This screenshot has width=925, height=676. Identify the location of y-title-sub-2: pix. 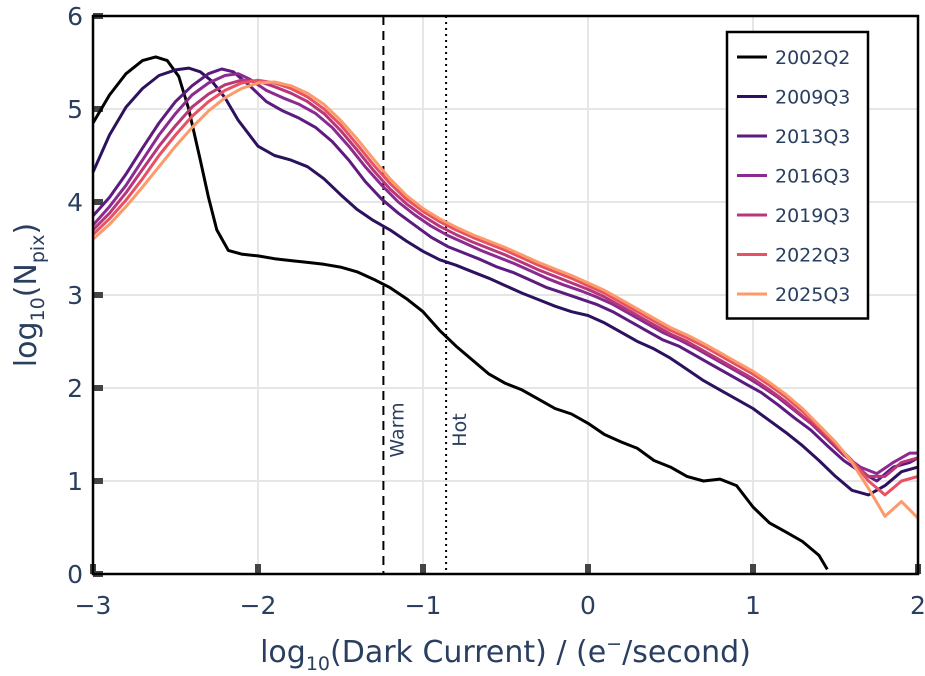
(38, 249).